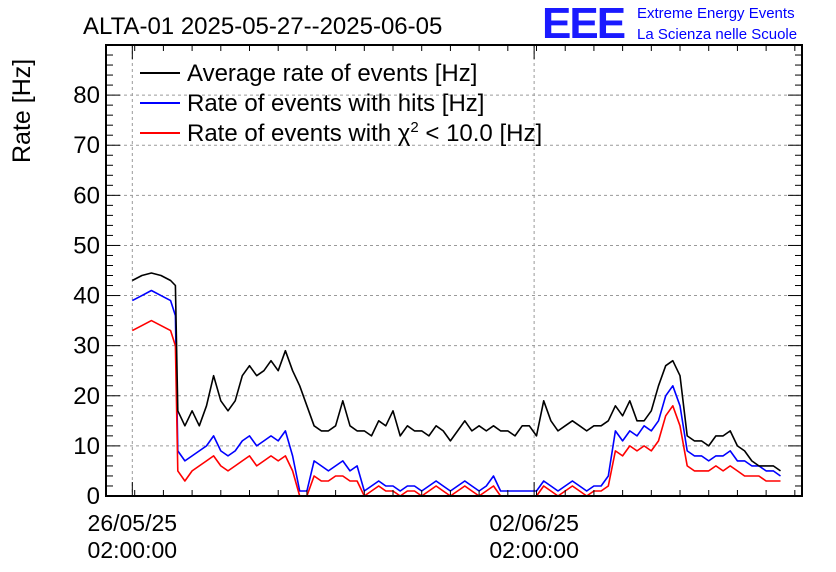 Image resolution: width=836 pixels, height=572 pixels. I want to click on legend-label-3: Rate of events with χ2 < 10.0 [Hz], so click(364, 133).